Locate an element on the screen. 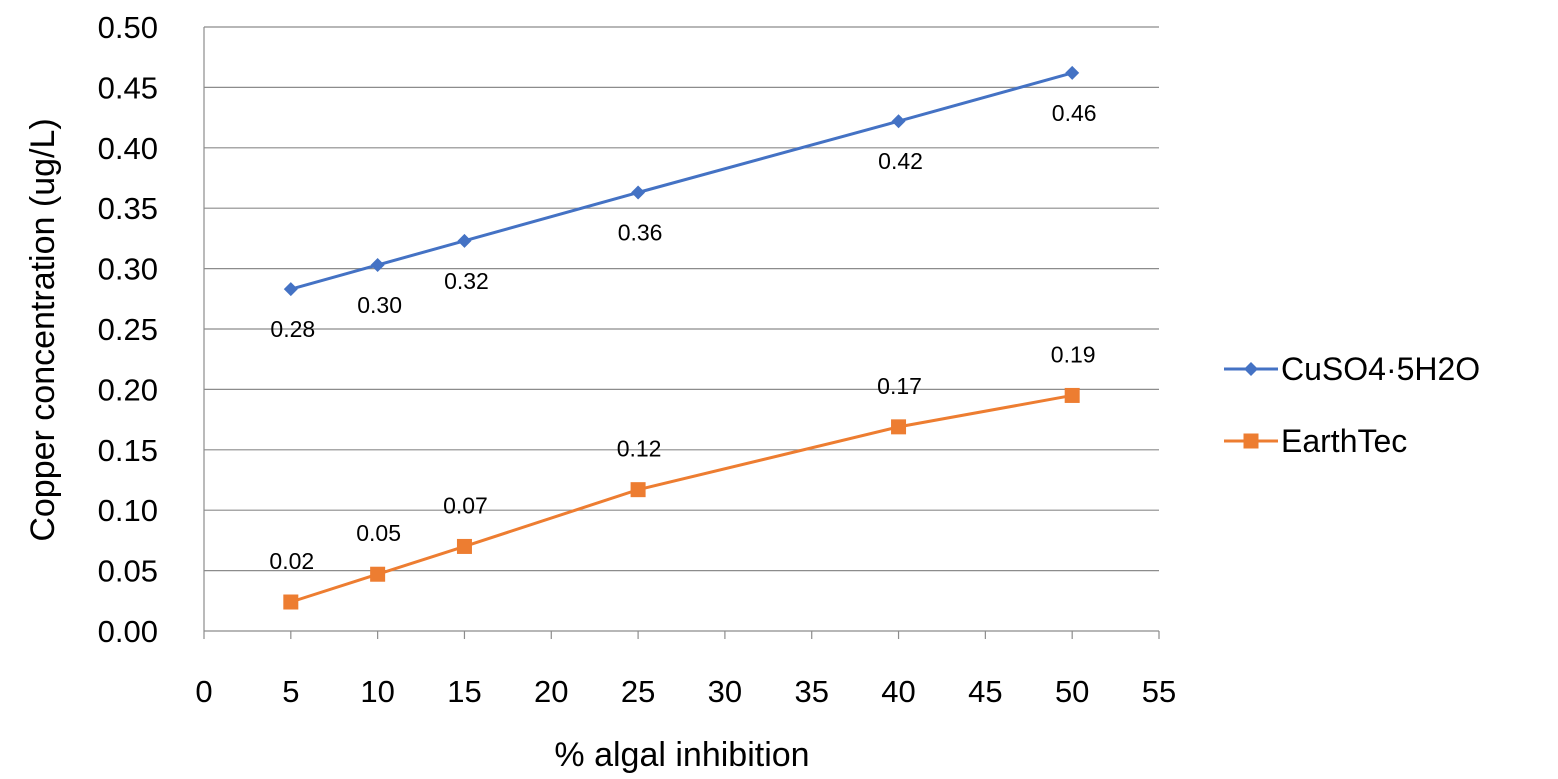  y-axis-title: Copper concentration (ug/L) is located at coordinates (43, 329).